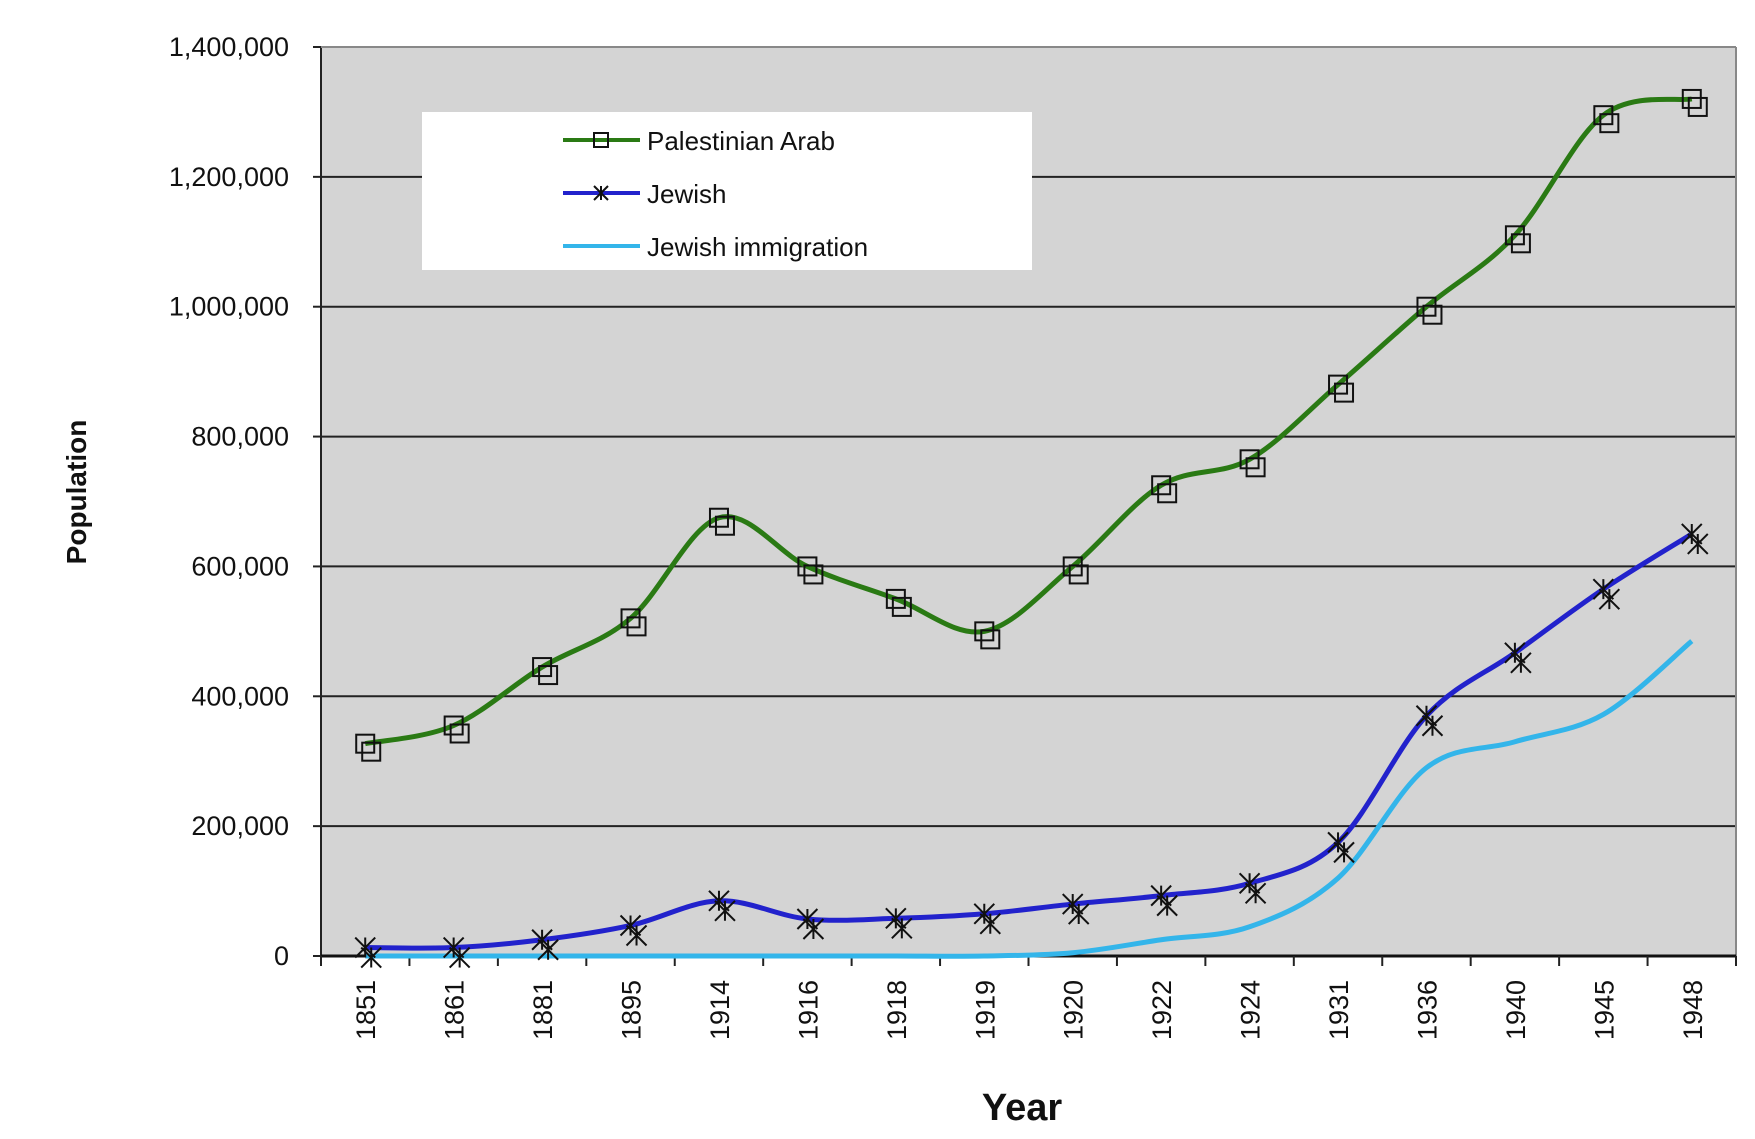 Image resolution: width=1755 pixels, height=1139 pixels. Describe the element at coordinates (1516, 1010) in the screenshot. I see `x-tick-label: 1940` at that location.